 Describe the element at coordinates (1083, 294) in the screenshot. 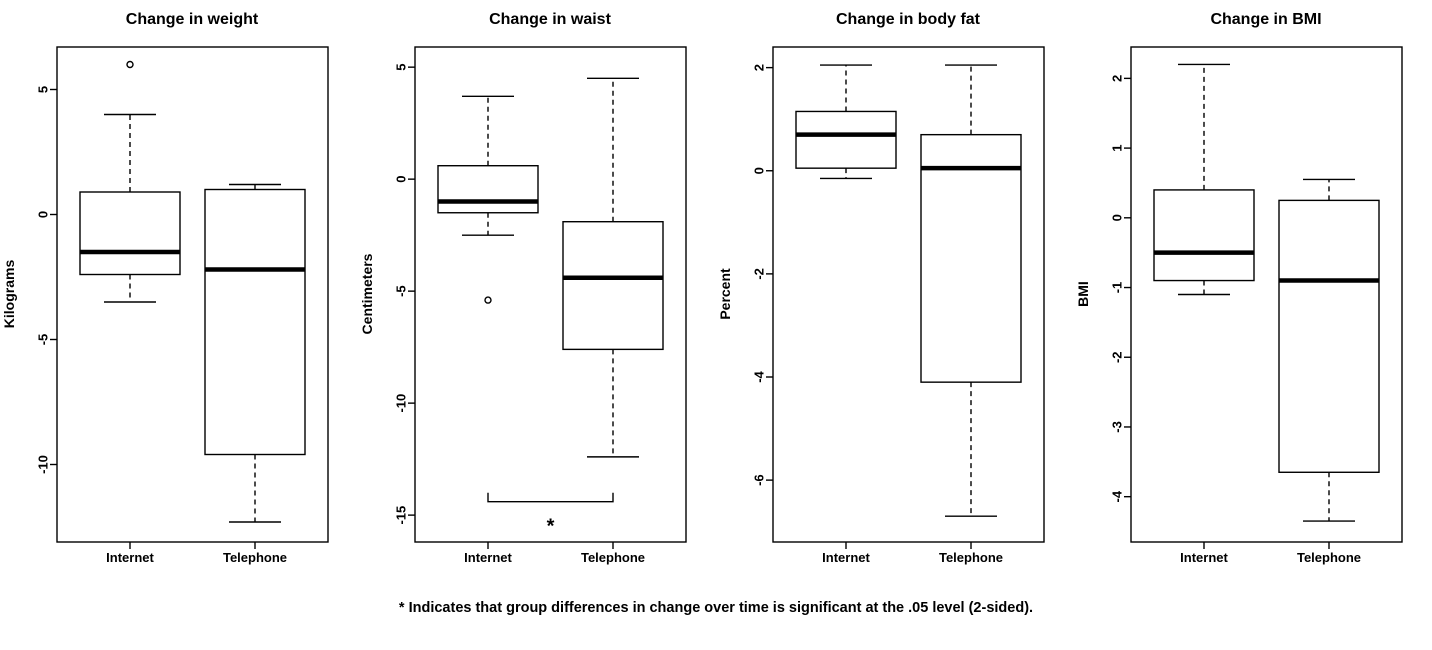

I see `y-axis-label: BMI` at that location.